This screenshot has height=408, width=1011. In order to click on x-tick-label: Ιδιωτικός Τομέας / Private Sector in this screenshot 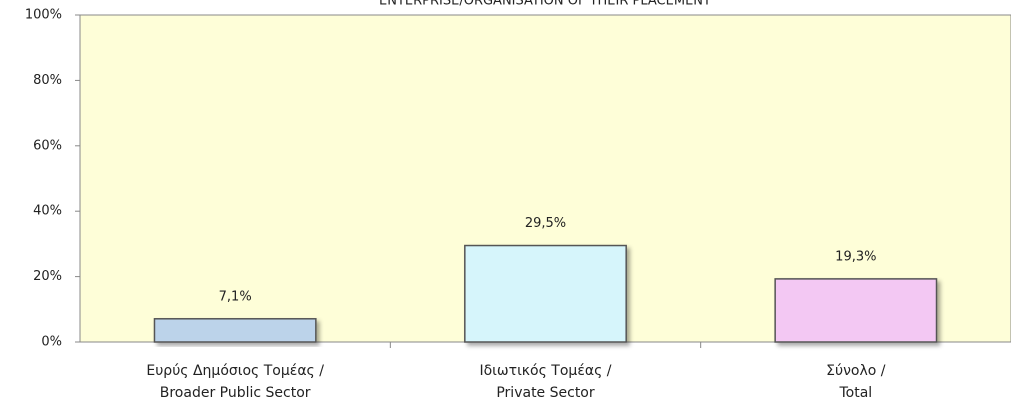, I will do `click(545, 382)`.